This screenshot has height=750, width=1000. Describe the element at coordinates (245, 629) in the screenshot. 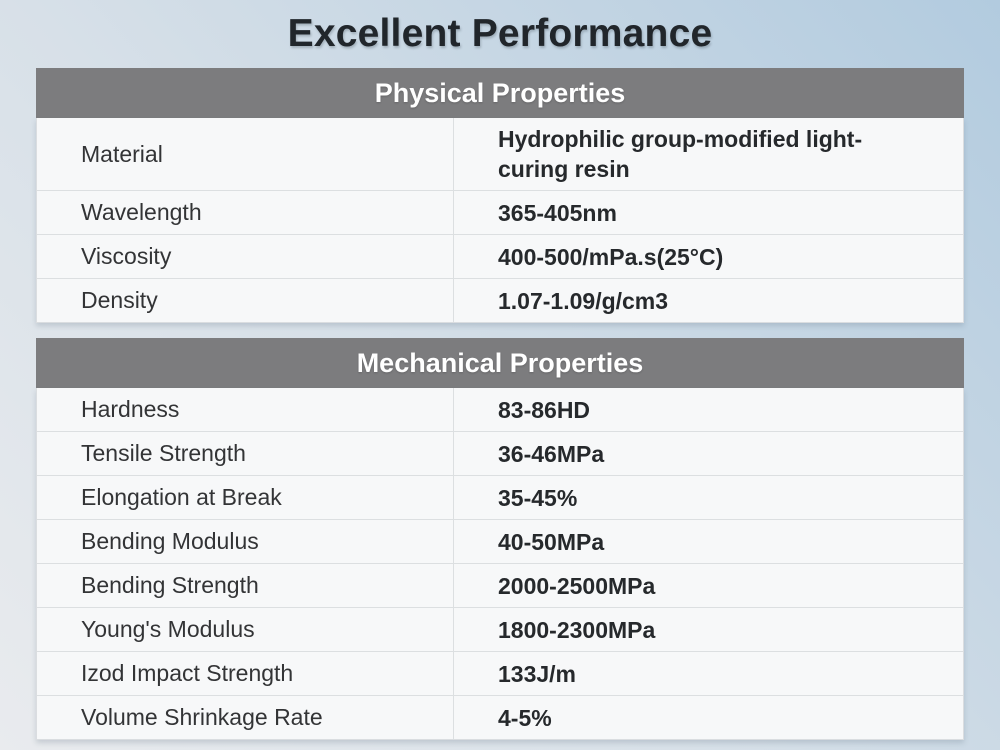

I see `property-name: Young's Modulus` at that location.